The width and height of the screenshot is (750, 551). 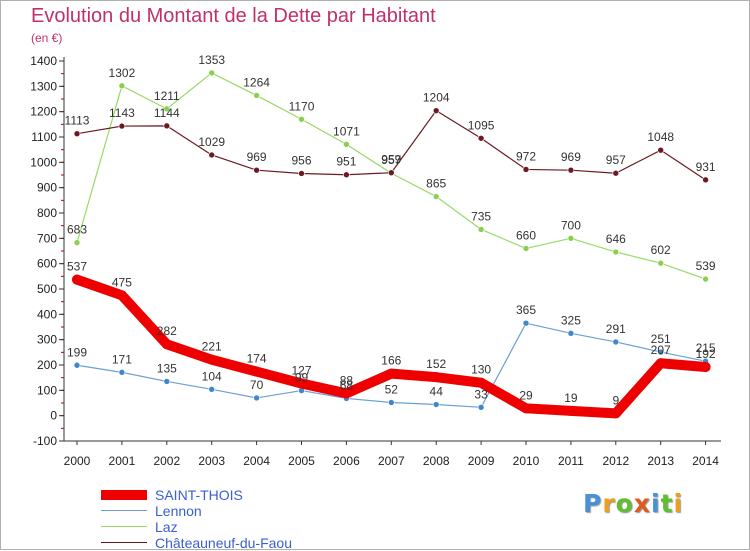 What do you see at coordinates (47, 264) in the screenshot?
I see `y-tick-label: 600` at bounding box center [47, 264].